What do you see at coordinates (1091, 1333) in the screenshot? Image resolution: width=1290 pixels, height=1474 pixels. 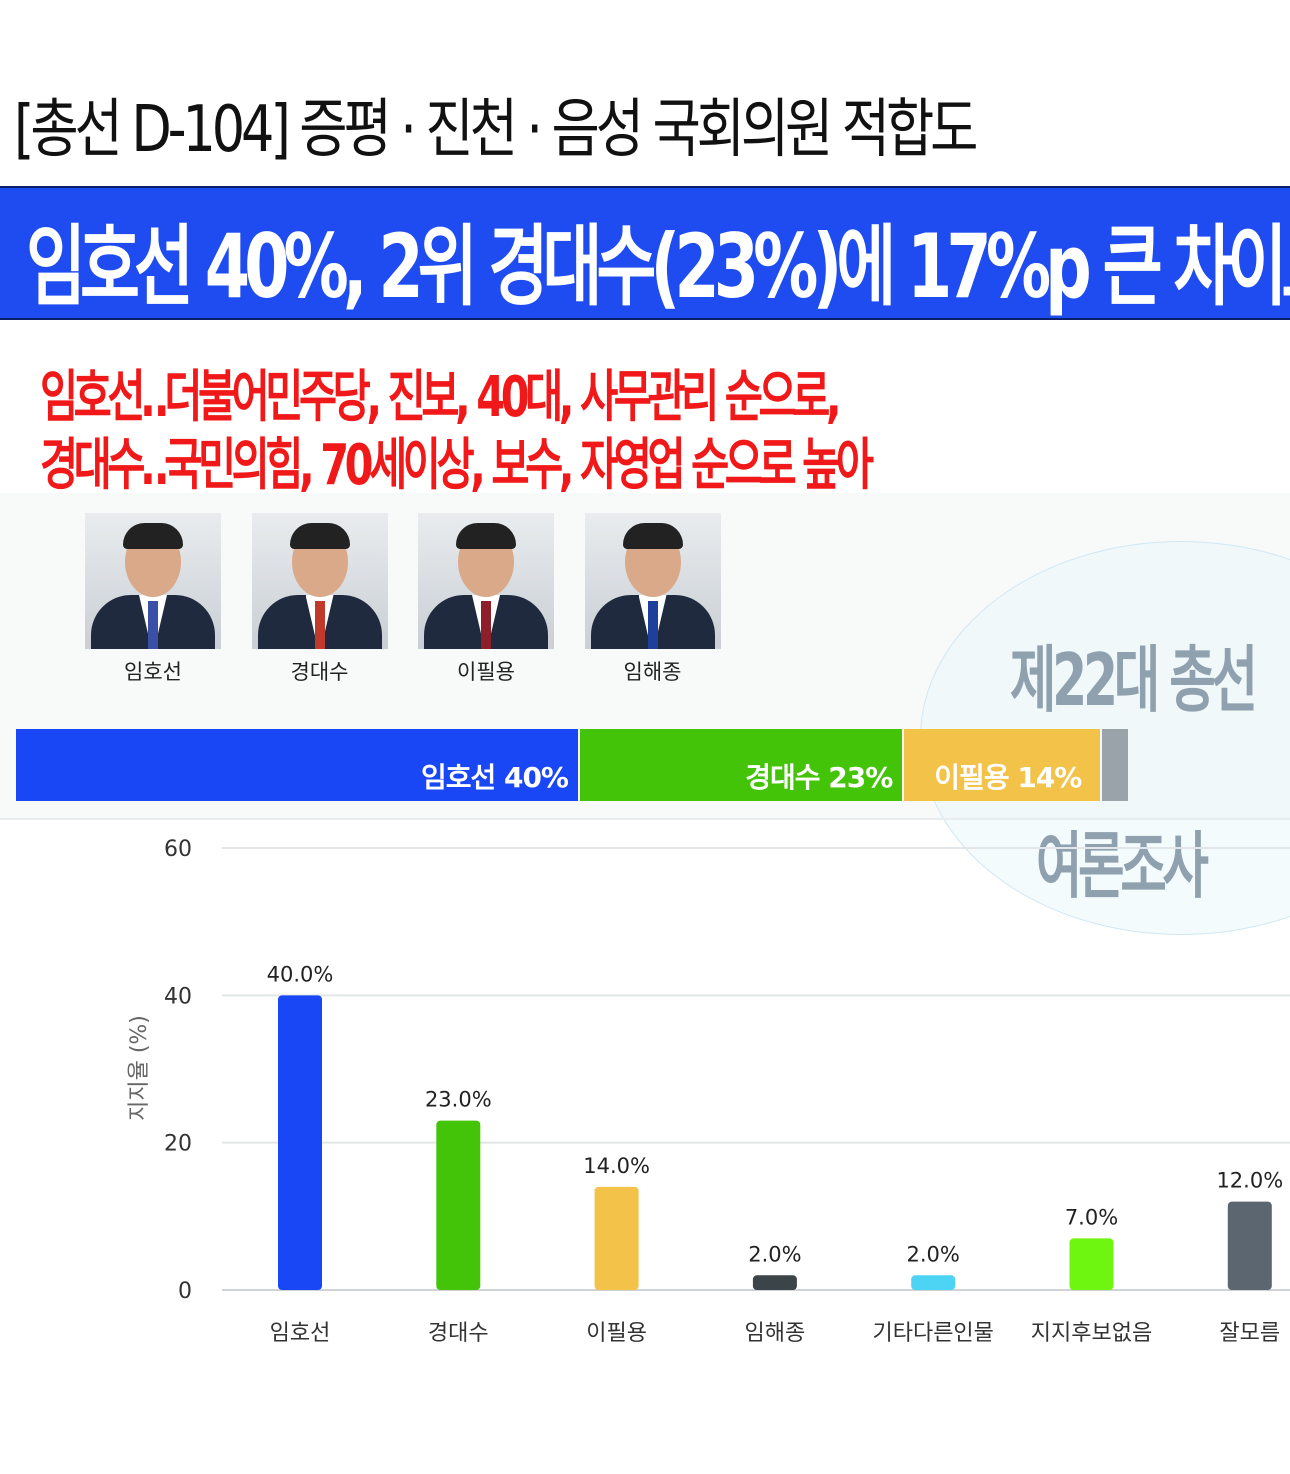 I see `x-tick-label: 지지후보없음` at bounding box center [1091, 1333].